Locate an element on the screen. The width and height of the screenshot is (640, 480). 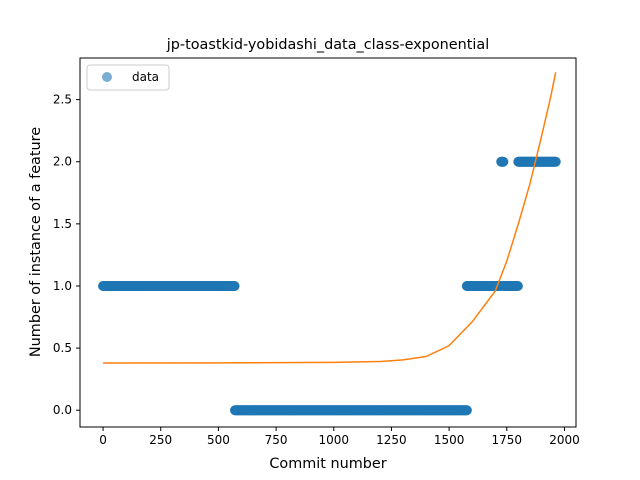
y-tick-label: 1.0 is located at coordinates (62, 286).